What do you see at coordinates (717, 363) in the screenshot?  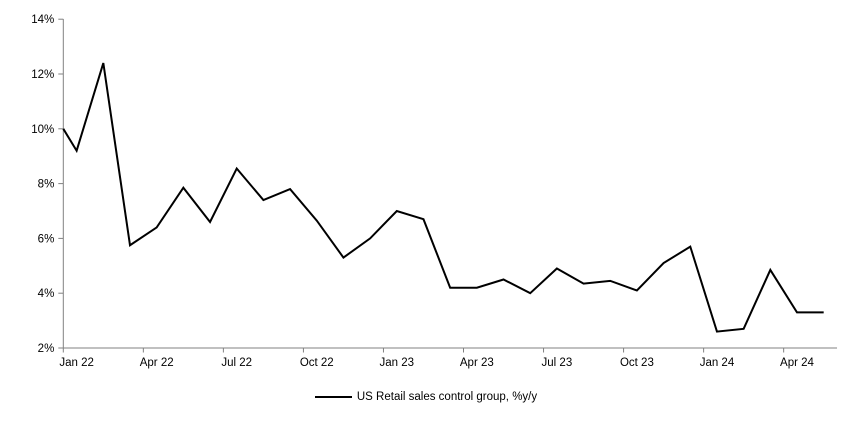 I see `x-tick-label: Jan 24` at bounding box center [717, 363].